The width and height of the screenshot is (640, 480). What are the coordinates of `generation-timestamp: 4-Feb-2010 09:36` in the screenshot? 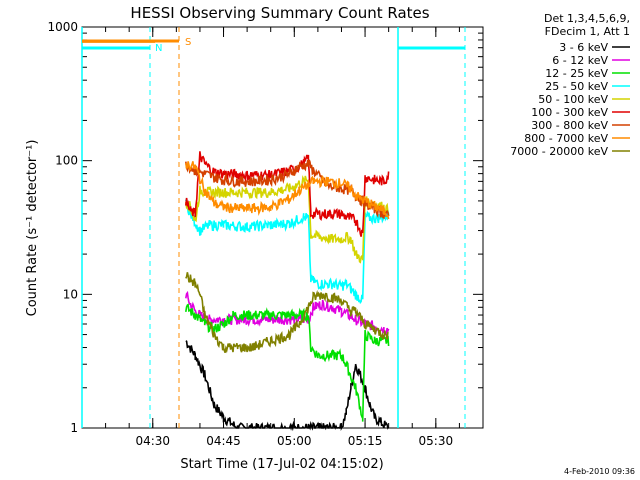 It's located at (599, 471).